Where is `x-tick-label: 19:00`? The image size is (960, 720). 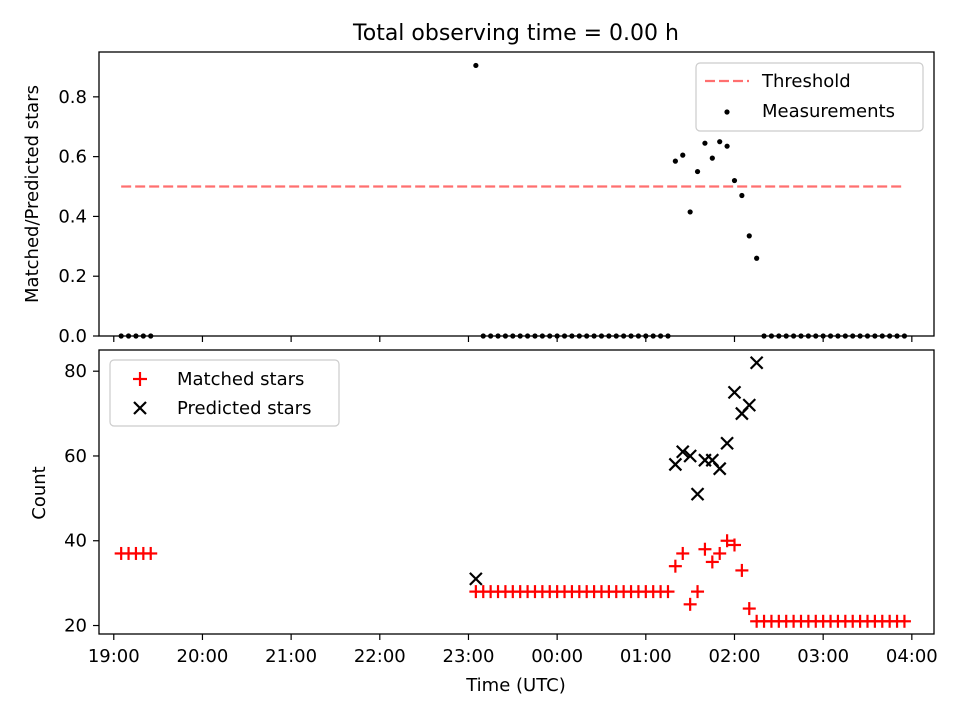 x-tick-label: 19:00 is located at coordinates (114, 656).